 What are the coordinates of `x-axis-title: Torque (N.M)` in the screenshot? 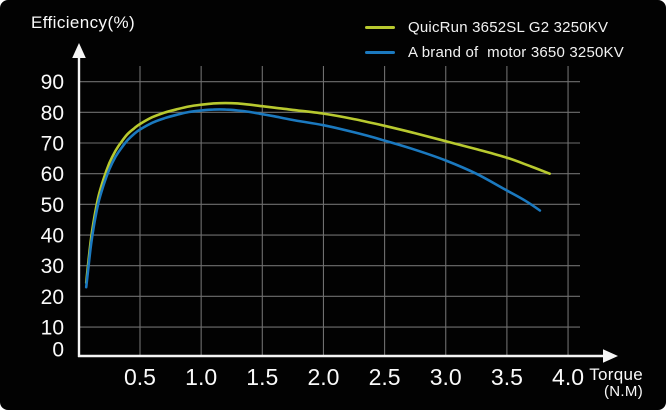 It's located at (616, 383).